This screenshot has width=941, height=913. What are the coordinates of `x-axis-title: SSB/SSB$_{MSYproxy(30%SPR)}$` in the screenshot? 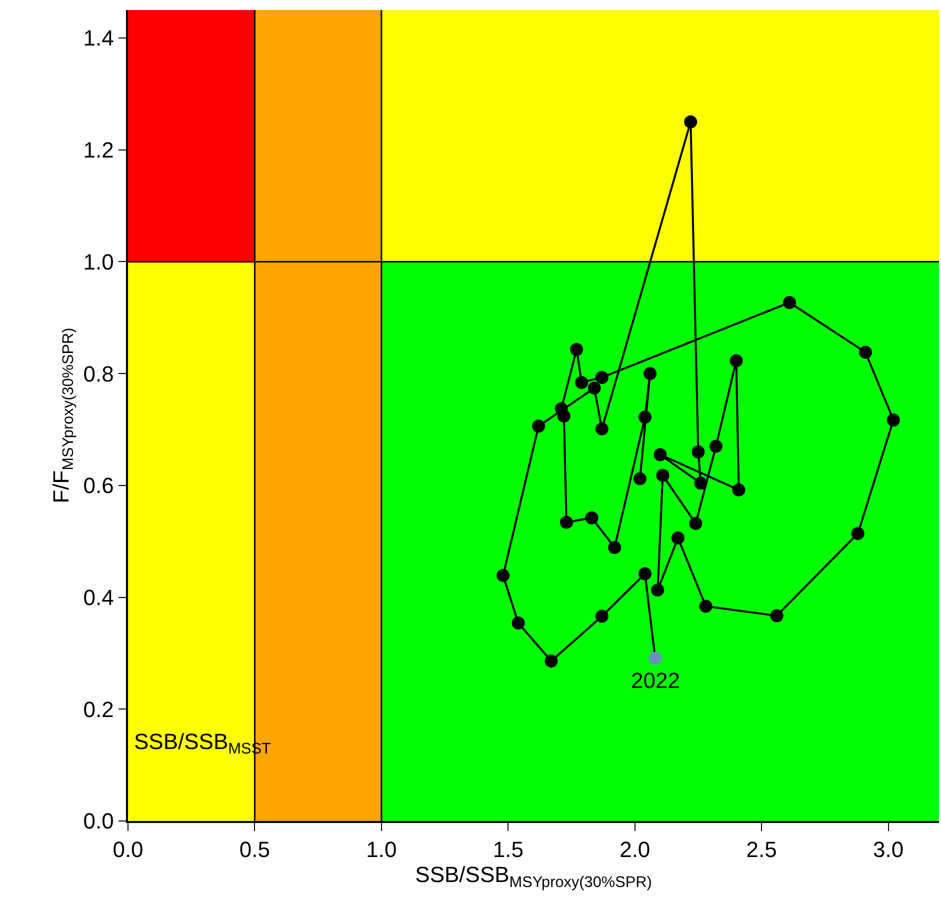 It's located at (533, 876).